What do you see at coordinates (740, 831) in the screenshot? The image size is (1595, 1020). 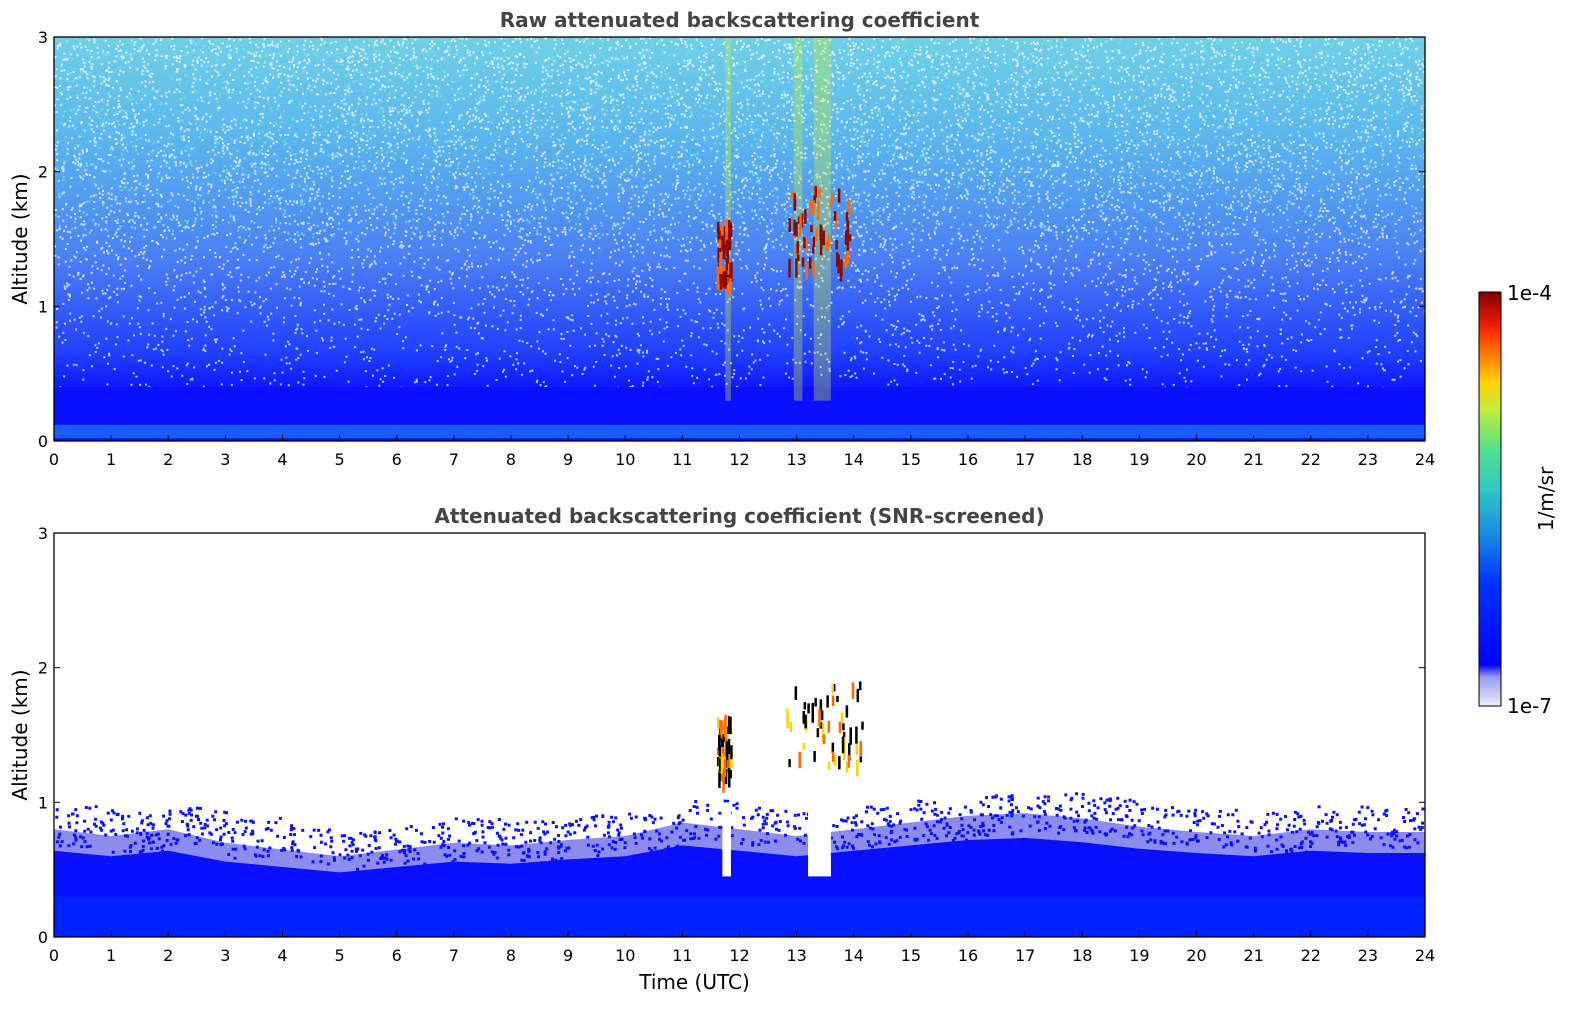 I see `edge-speckle` at bounding box center [740, 831].